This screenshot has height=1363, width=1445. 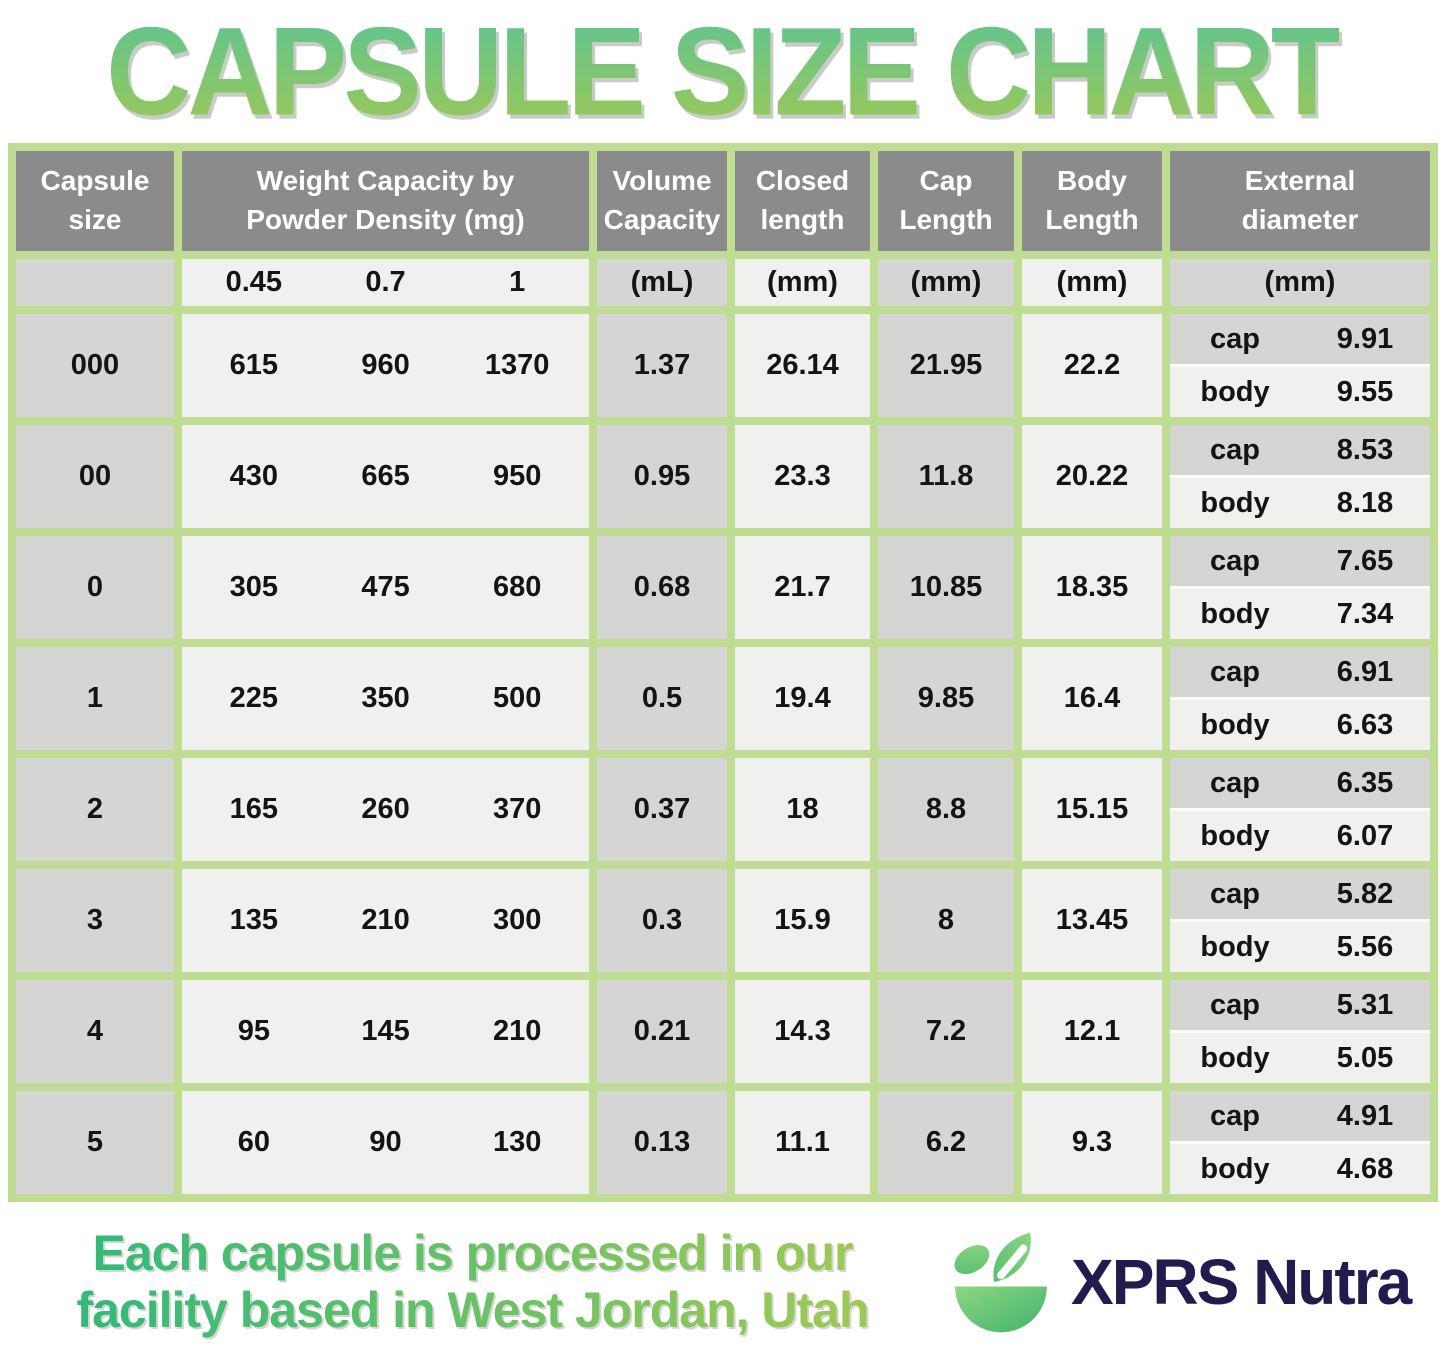 What do you see at coordinates (1092, 1031) in the screenshot?
I see `body-length-cell: 12.1` at bounding box center [1092, 1031].